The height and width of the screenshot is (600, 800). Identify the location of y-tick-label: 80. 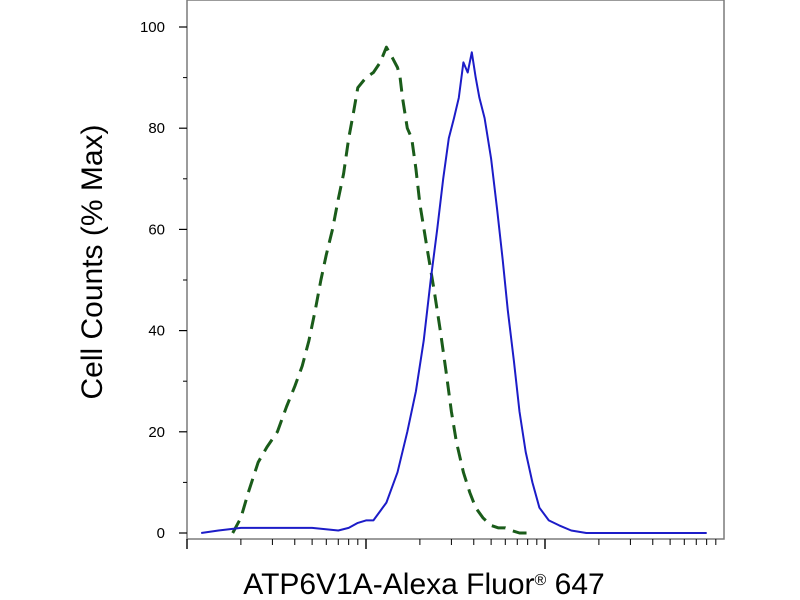
(156, 128).